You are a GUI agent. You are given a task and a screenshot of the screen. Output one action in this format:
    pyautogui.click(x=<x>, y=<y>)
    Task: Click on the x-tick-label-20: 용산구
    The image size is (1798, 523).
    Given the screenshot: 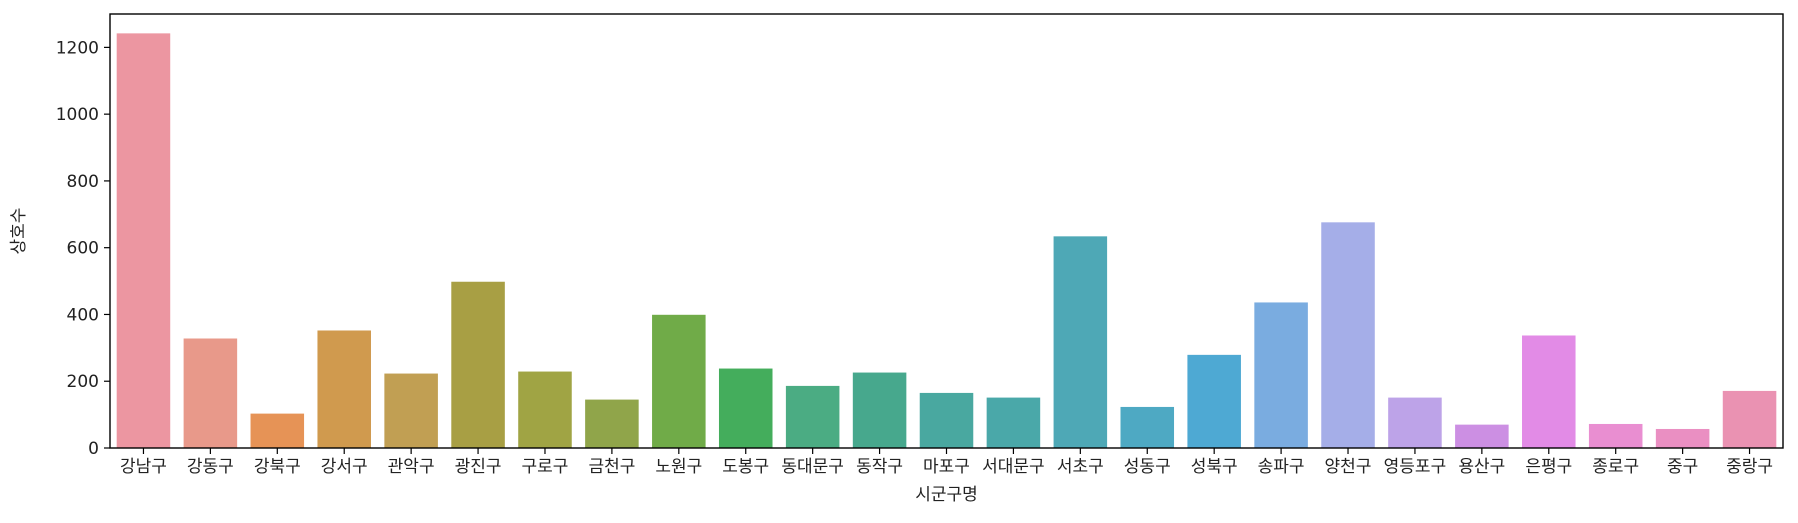 What is the action you would take?
    pyautogui.click(x=1481, y=467)
    